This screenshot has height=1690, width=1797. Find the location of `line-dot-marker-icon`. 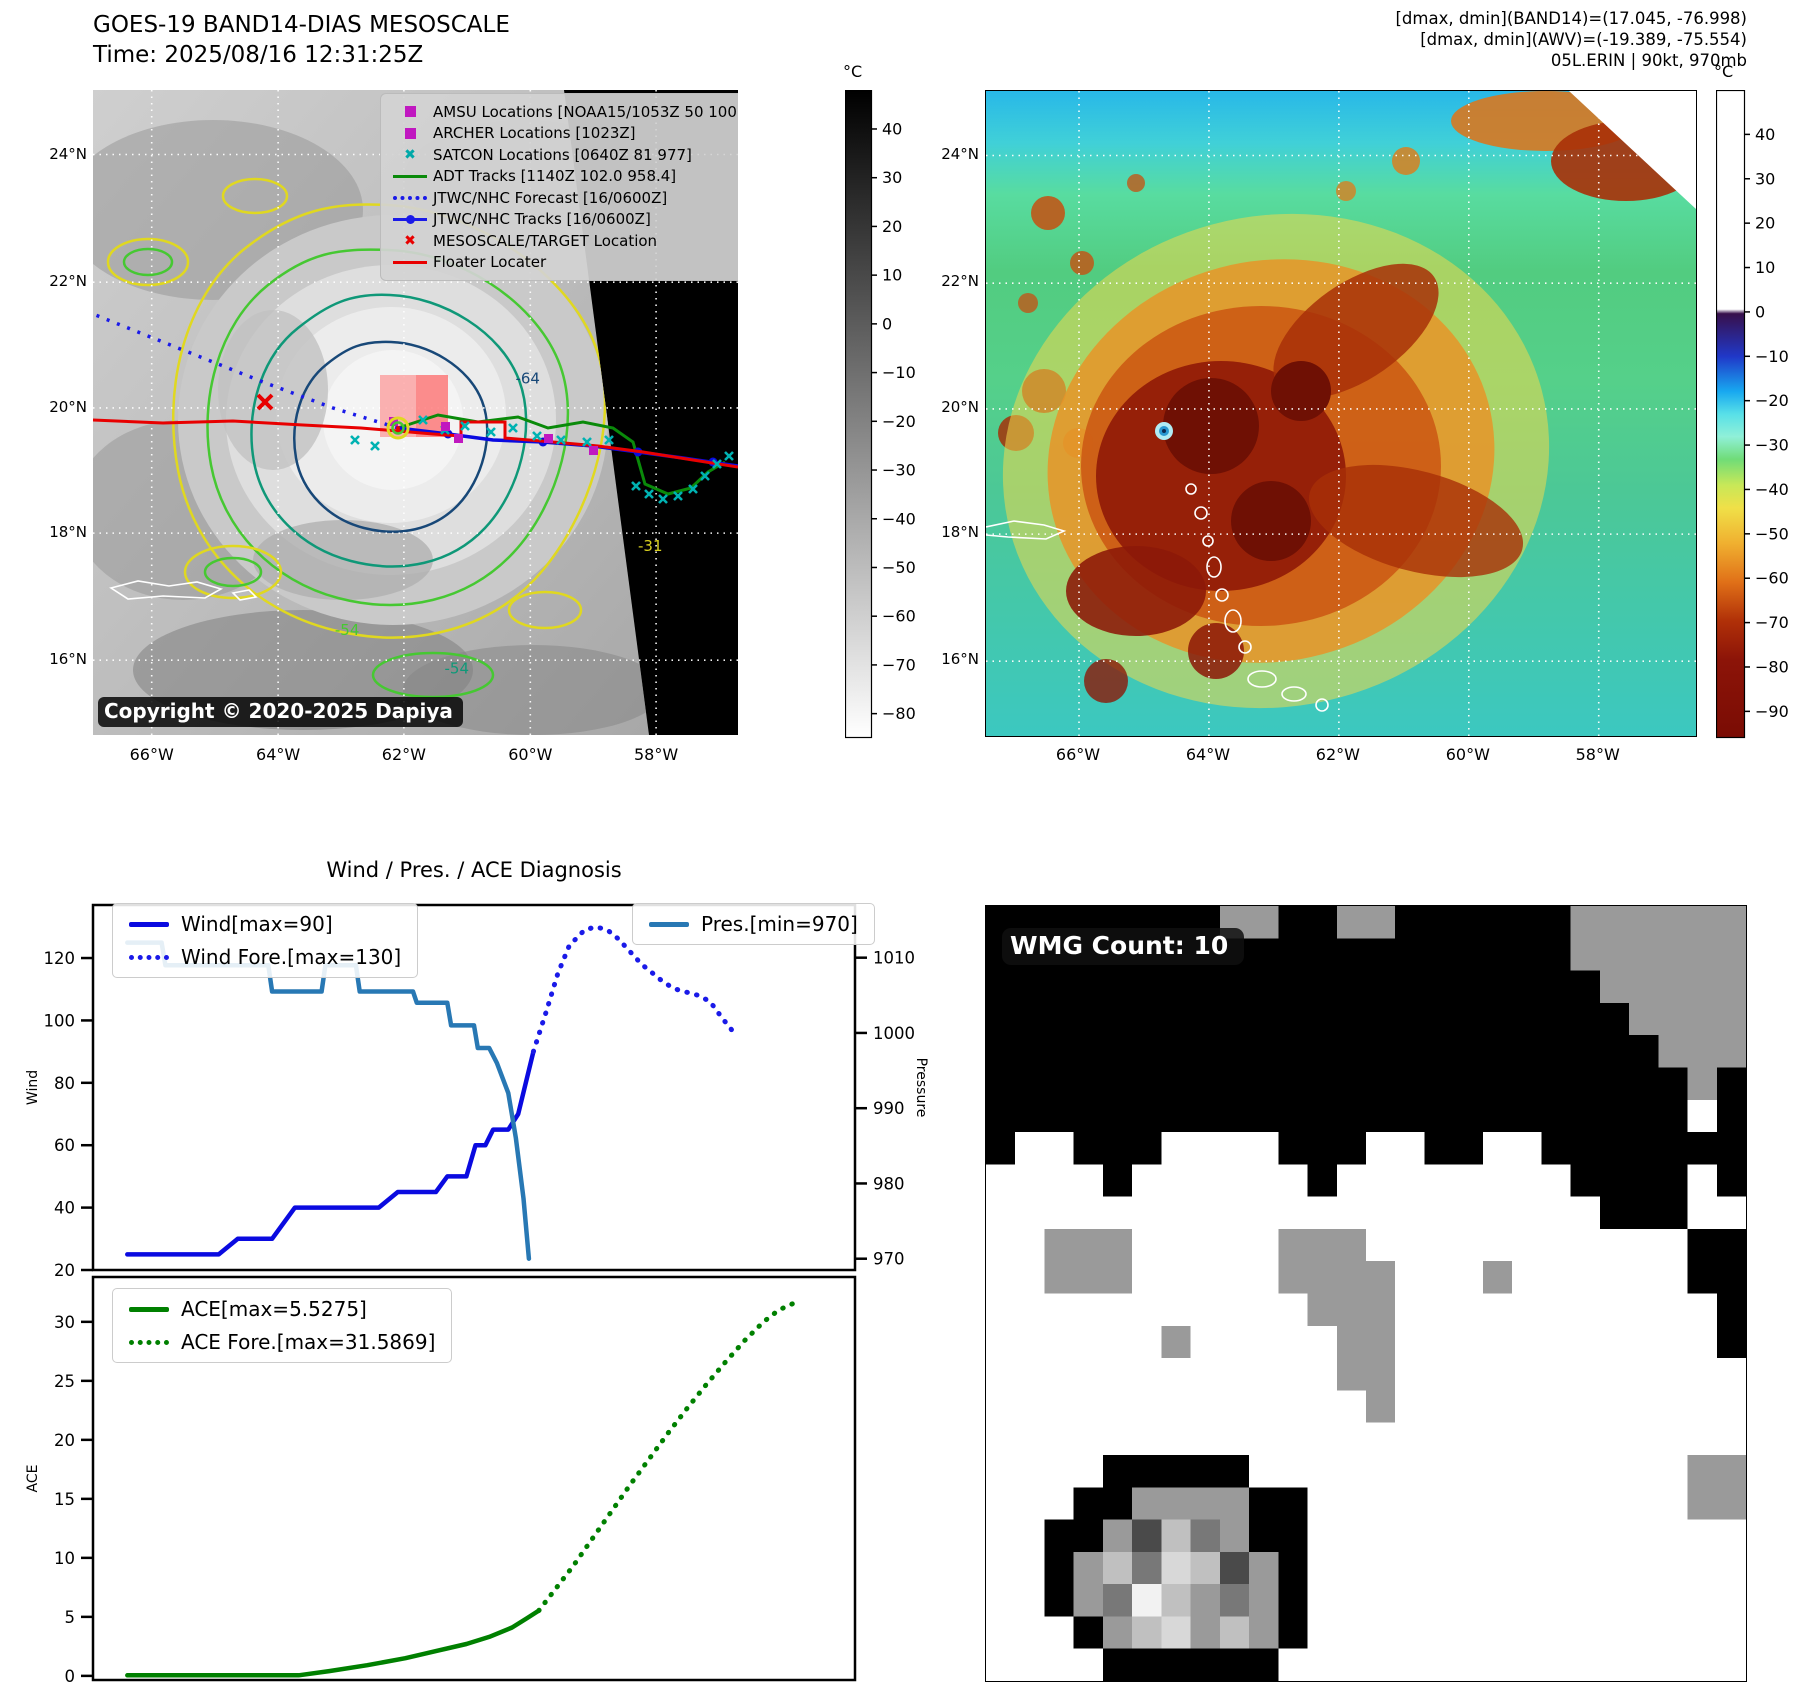

line-dot-marker-icon is located at coordinates (410, 219).